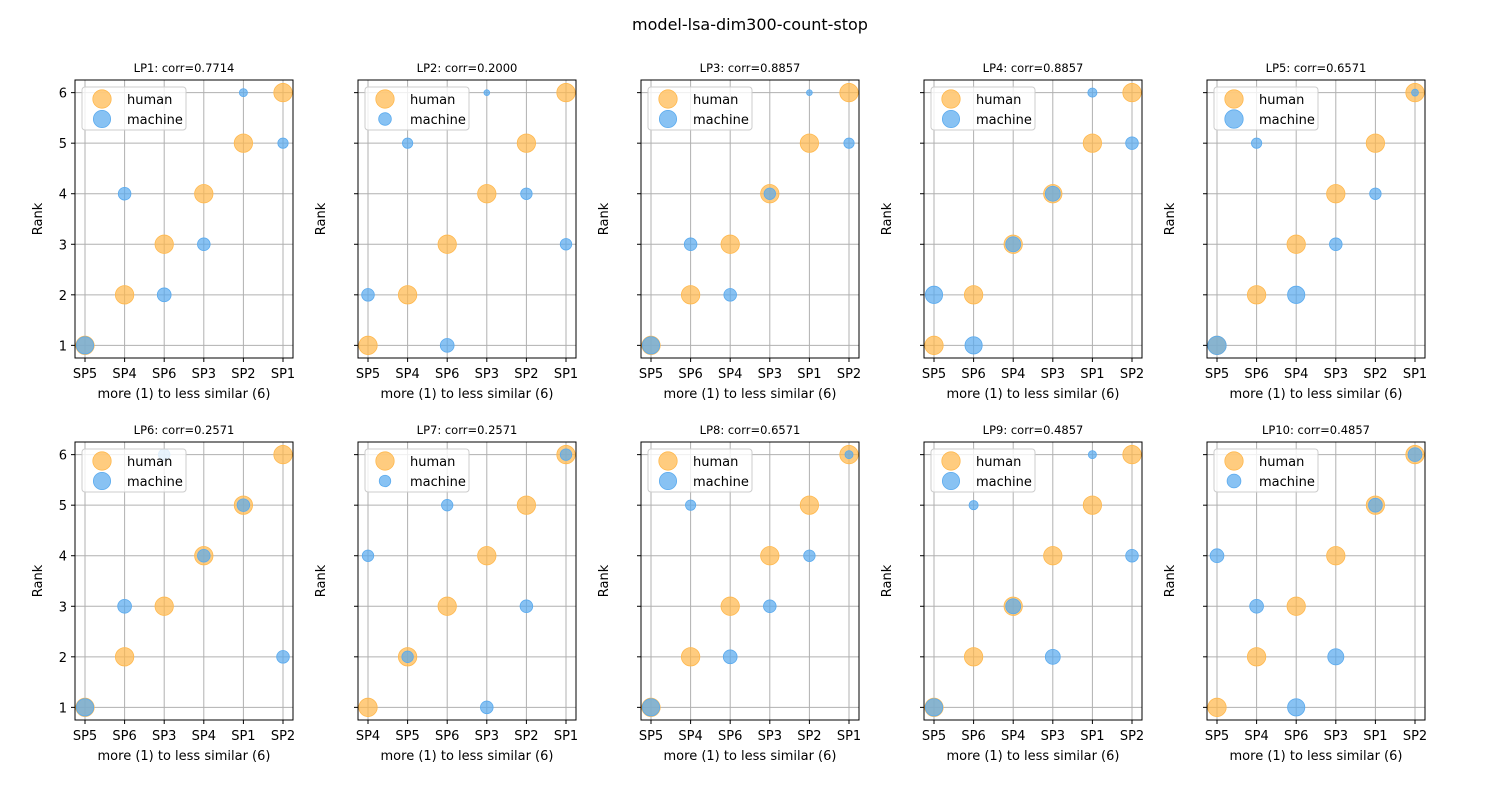 This screenshot has width=1500, height=804. What do you see at coordinates (184, 430) in the screenshot?
I see `subplot-title: LP6: corr=0.2571` at bounding box center [184, 430].